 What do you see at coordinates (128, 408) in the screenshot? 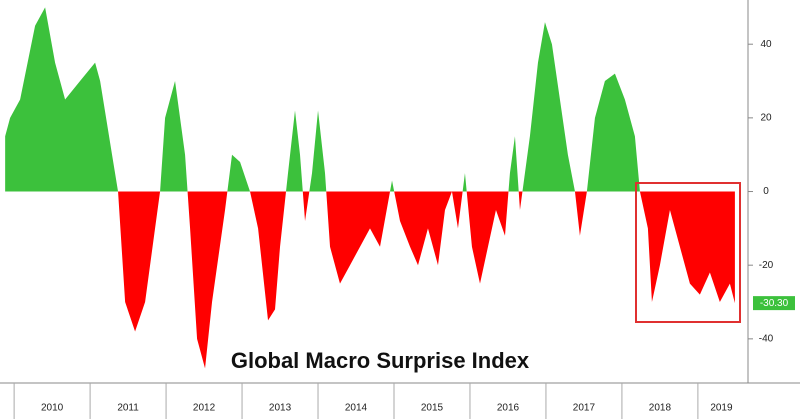
I see `x-tick-label: 2011` at bounding box center [128, 408].